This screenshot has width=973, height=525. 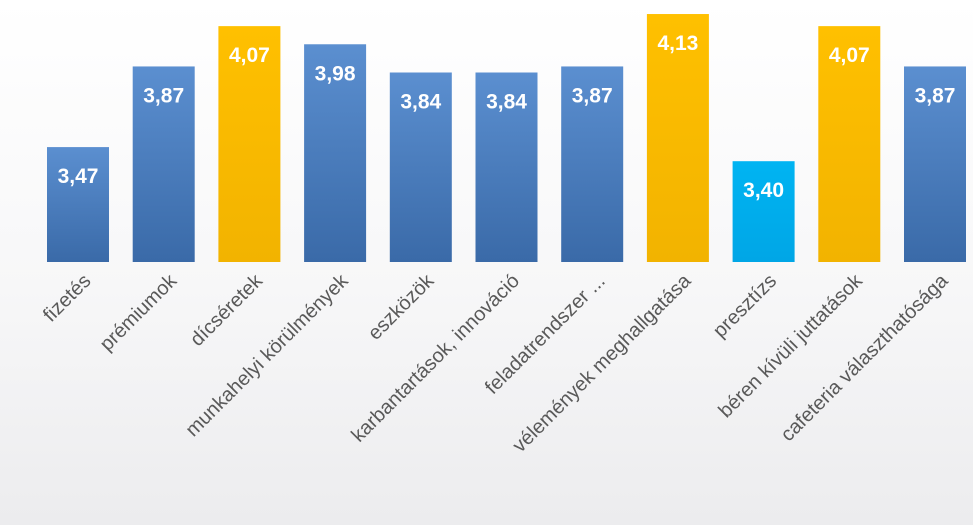 What do you see at coordinates (420, 101) in the screenshot?
I see `value-label-4: 3,84` at bounding box center [420, 101].